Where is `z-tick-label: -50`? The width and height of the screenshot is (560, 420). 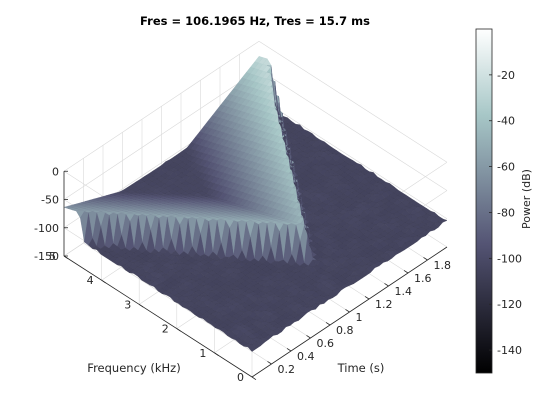 z-tick-label: -50 is located at coordinates (50, 200).